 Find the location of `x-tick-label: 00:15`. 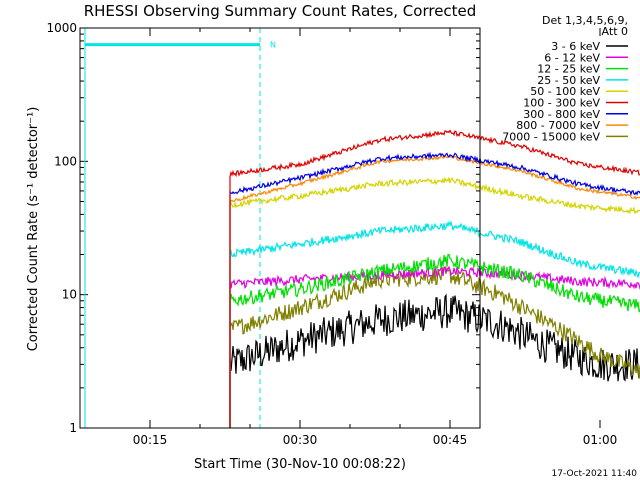

x-tick-label: 00:15 is located at coordinates (150, 440).